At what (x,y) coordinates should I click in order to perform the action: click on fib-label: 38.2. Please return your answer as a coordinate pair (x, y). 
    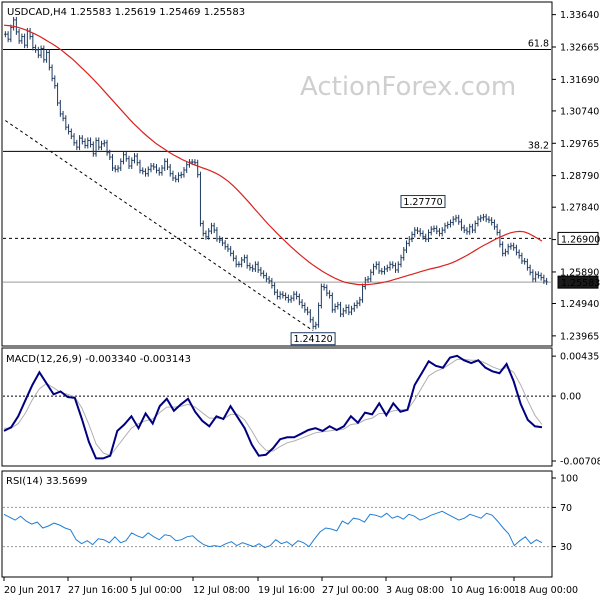
    Looking at the image, I should click on (538, 145).